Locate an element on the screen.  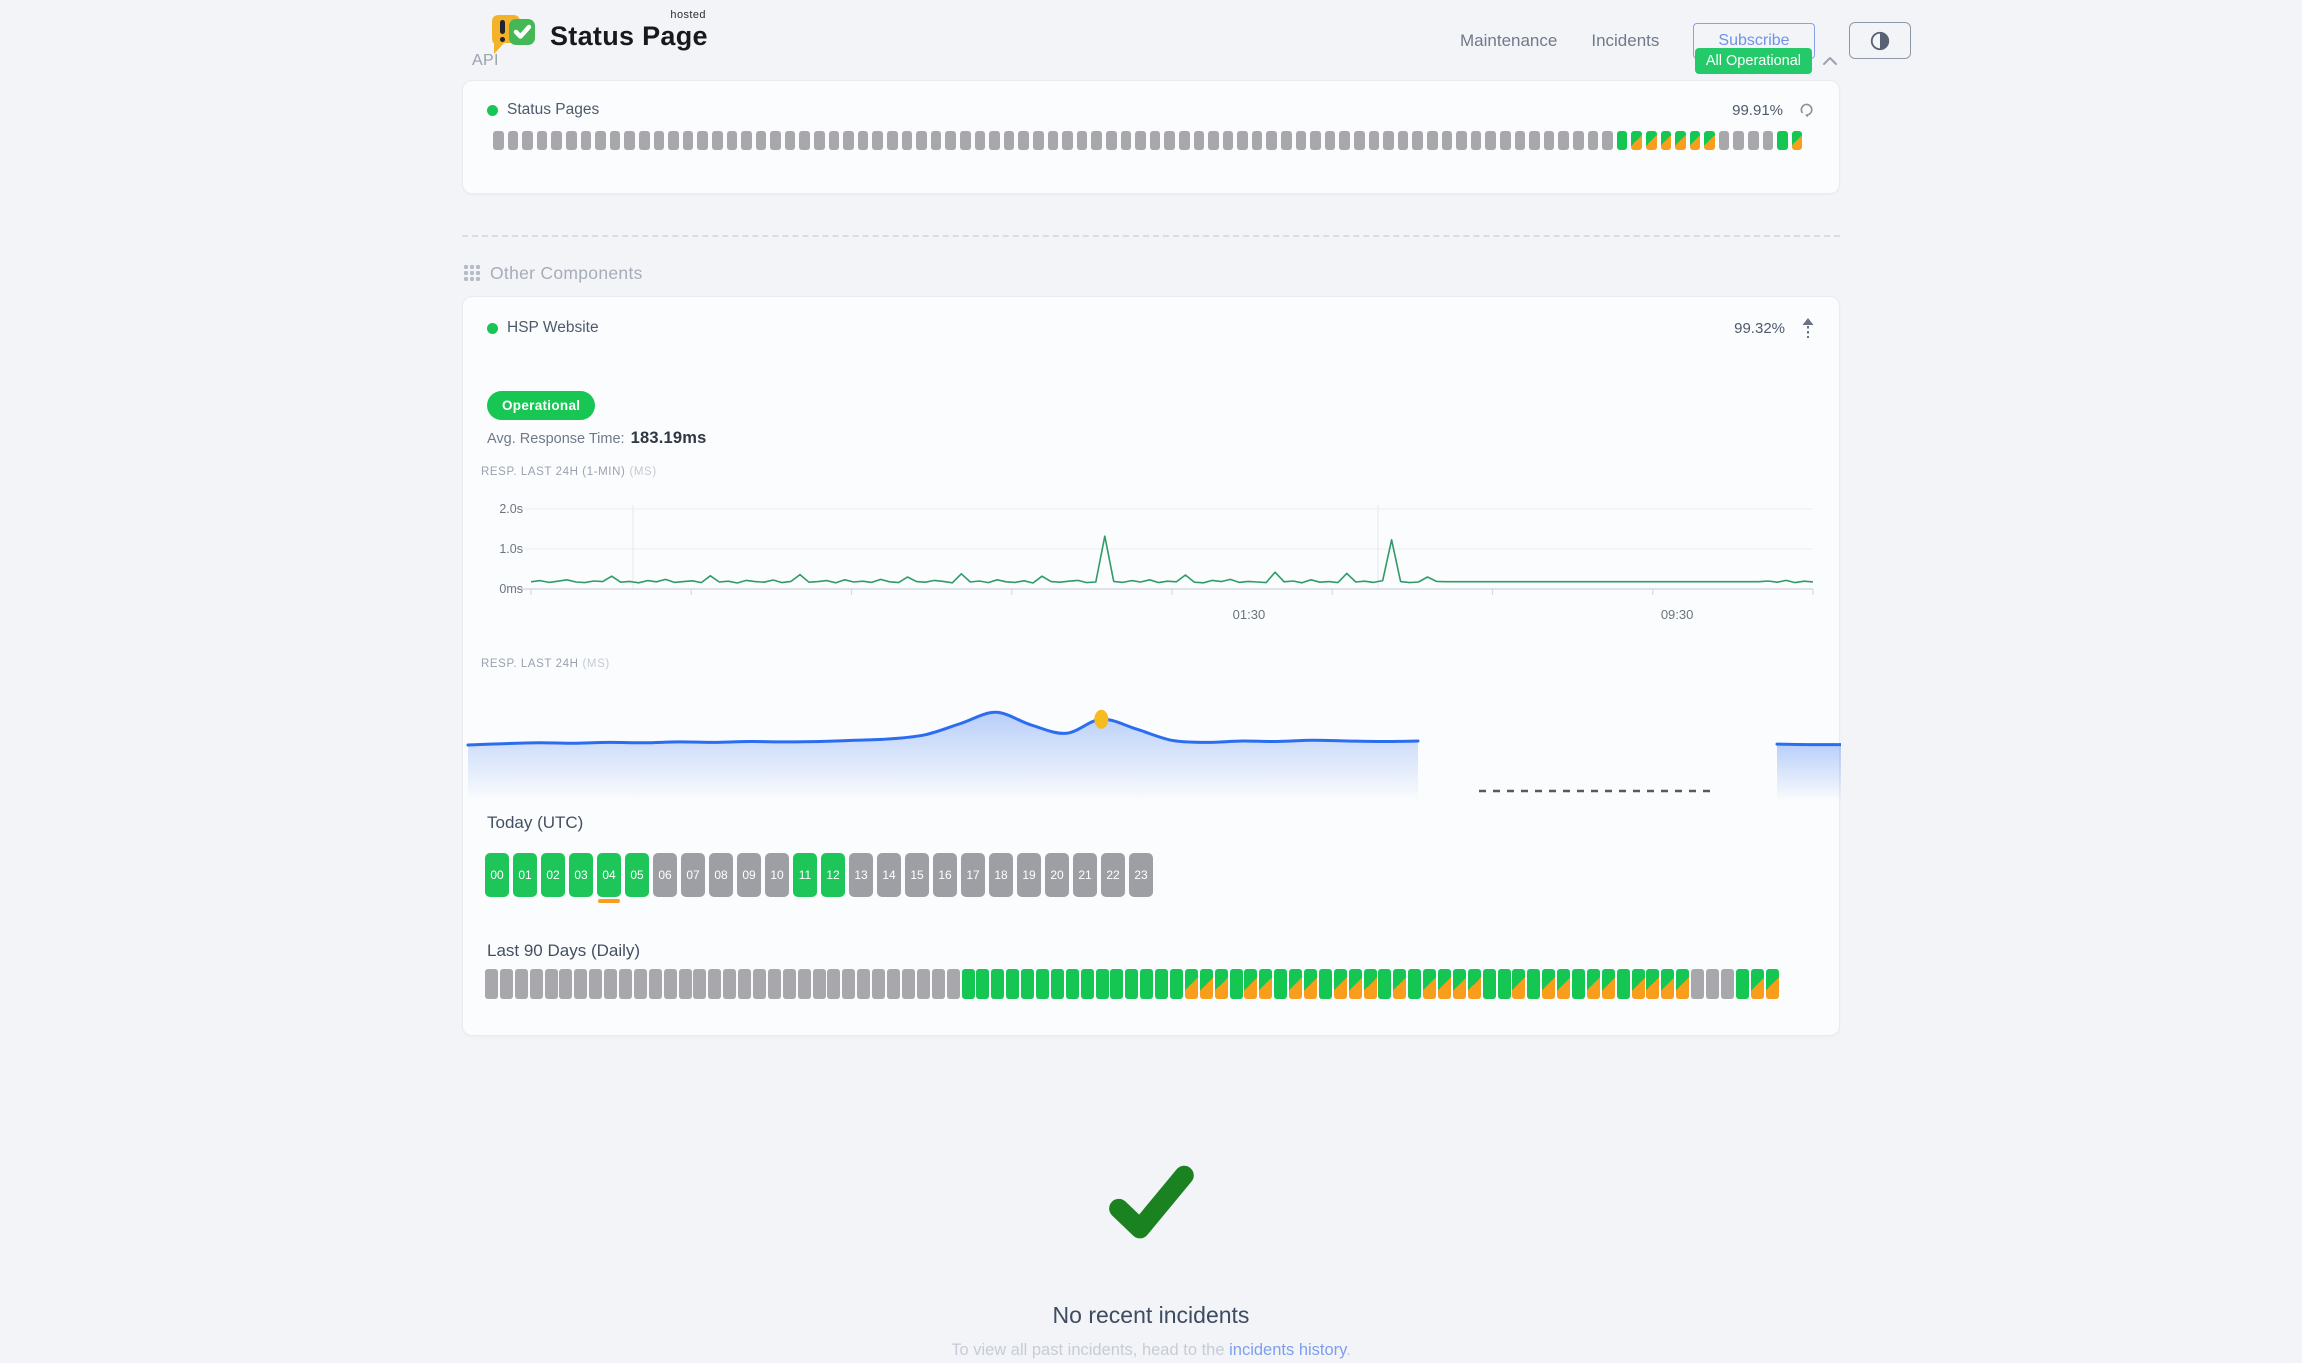
uptime-bars-status-pages is located at coordinates (1151, 149).